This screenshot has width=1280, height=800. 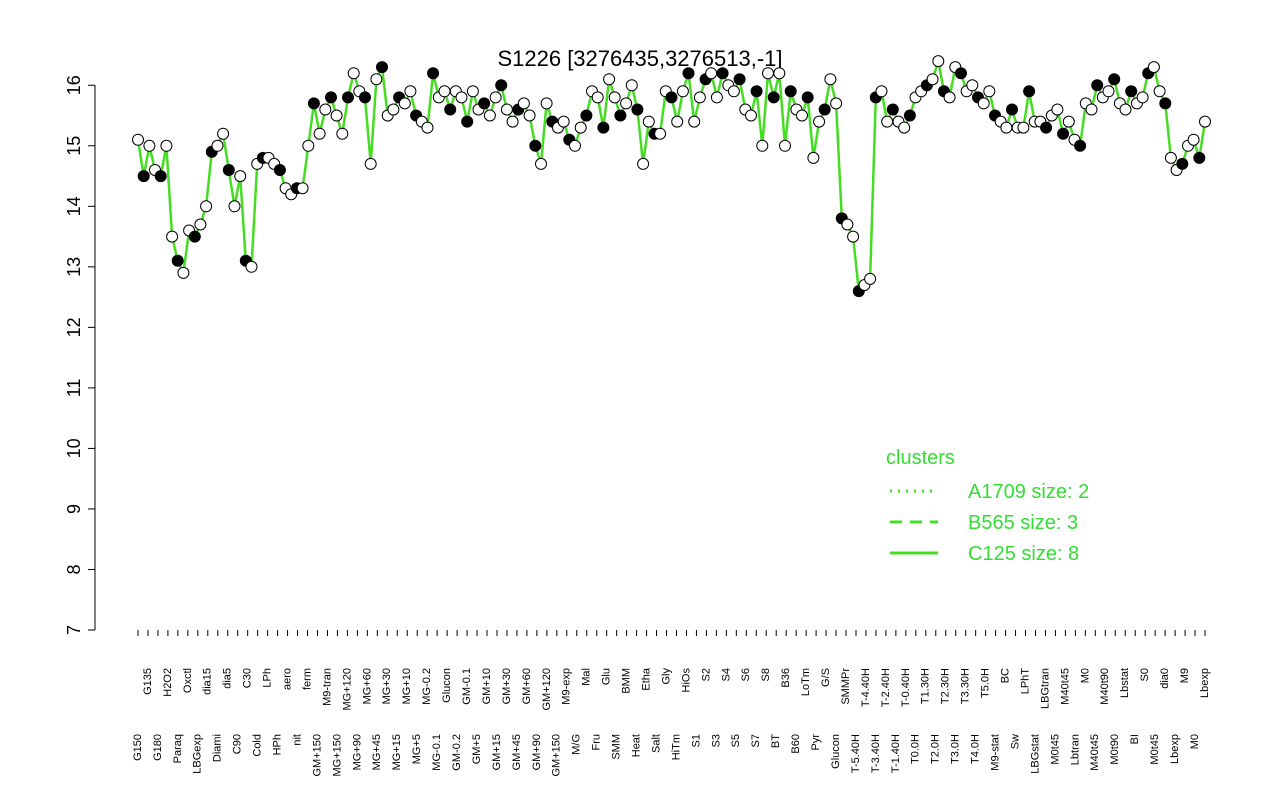 What do you see at coordinates (447, 685) in the screenshot?
I see `x-tick-label: Glucon` at bounding box center [447, 685].